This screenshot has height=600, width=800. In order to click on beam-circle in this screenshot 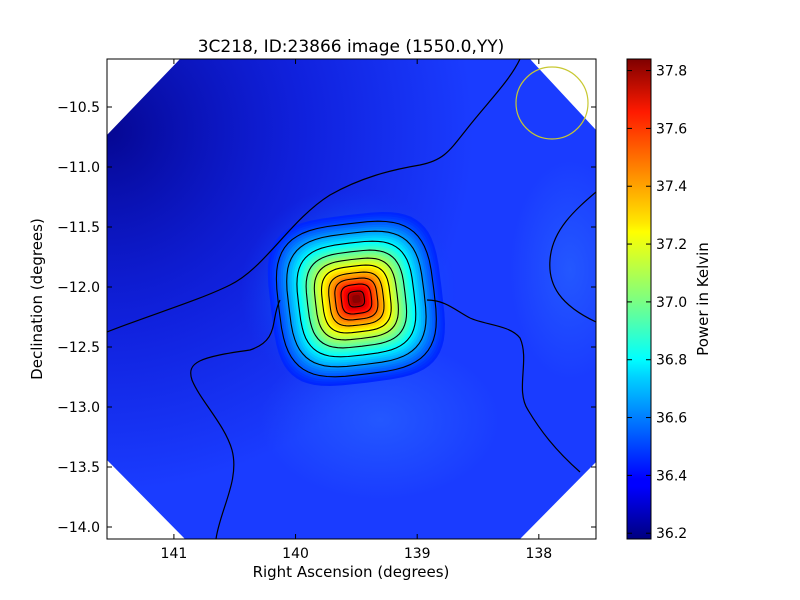, I will do `click(552, 103)`.